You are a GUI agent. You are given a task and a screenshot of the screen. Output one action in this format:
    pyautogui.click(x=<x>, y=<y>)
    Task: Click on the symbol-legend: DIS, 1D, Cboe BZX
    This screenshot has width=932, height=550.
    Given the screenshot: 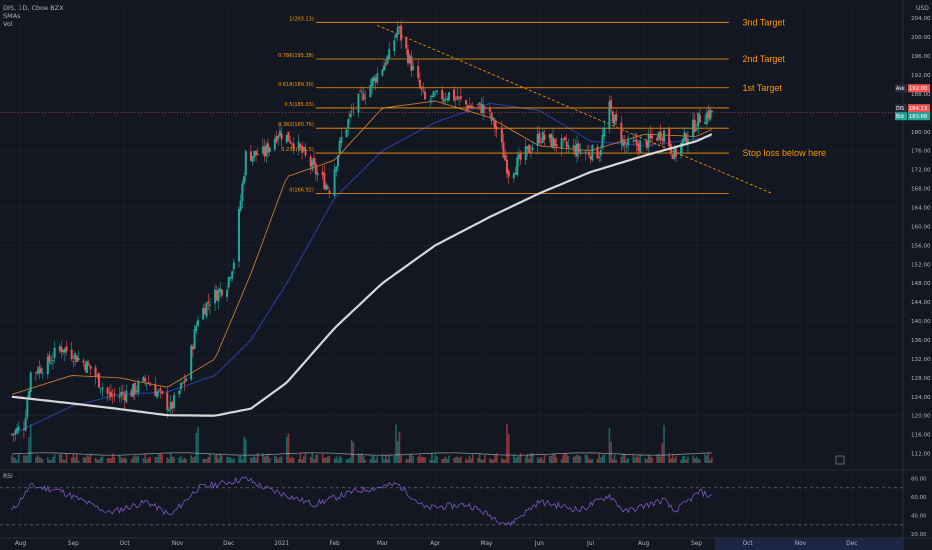 What is the action you would take?
    pyautogui.click(x=33, y=8)
    